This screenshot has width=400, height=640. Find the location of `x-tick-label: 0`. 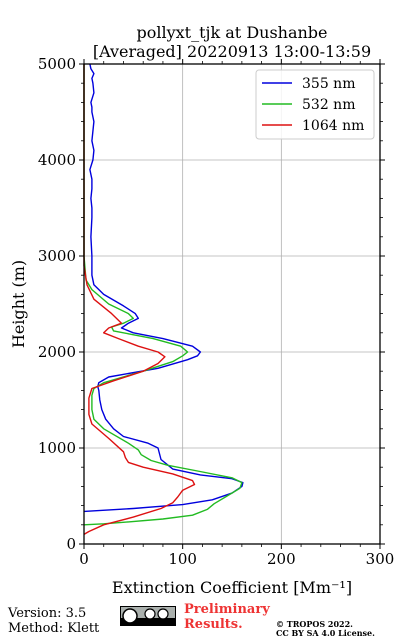

x-tick-label: 0 is located at coordinates (84, 559).